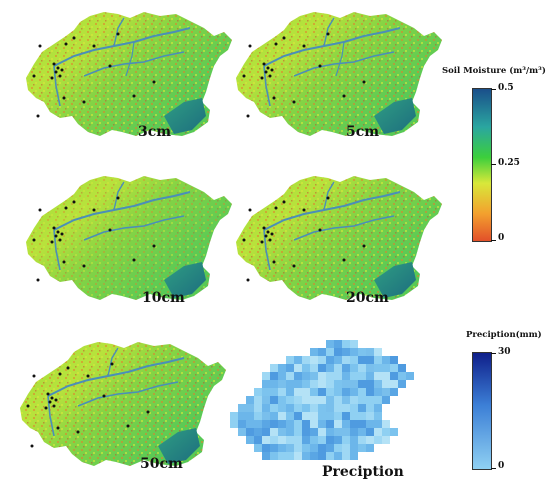 The image size is (550, 493). What do you see at coordinates (124, 240) in the screenshot?
I see `map-panel-10cm: 10cm` at bounding box center [124, 240].